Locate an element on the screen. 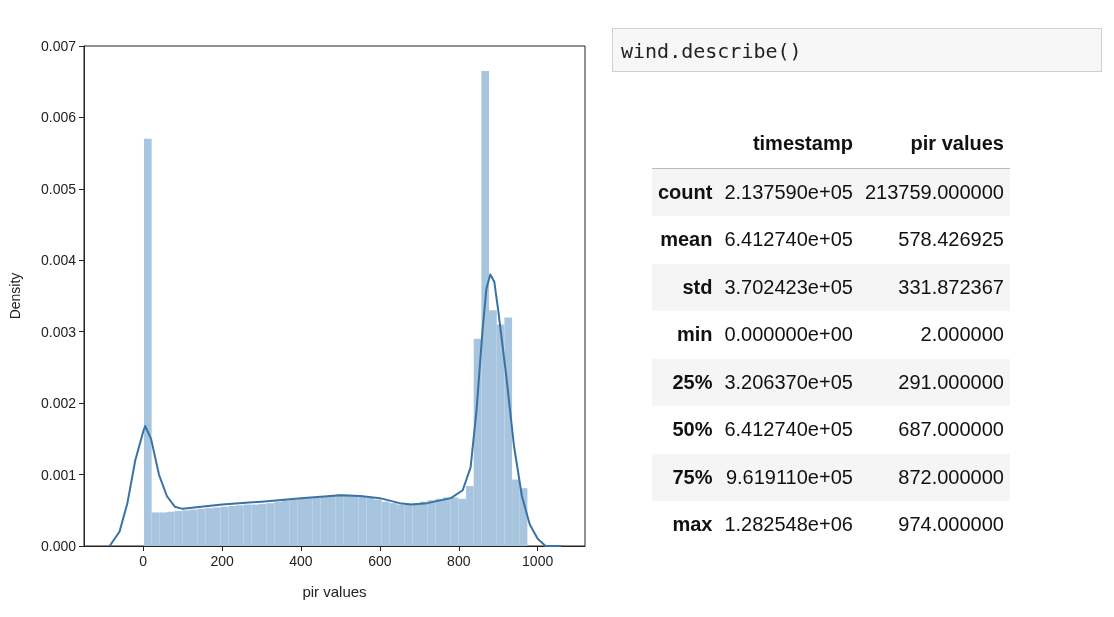  y-tick-label: 0.000 is located at coordinates (58, 546).